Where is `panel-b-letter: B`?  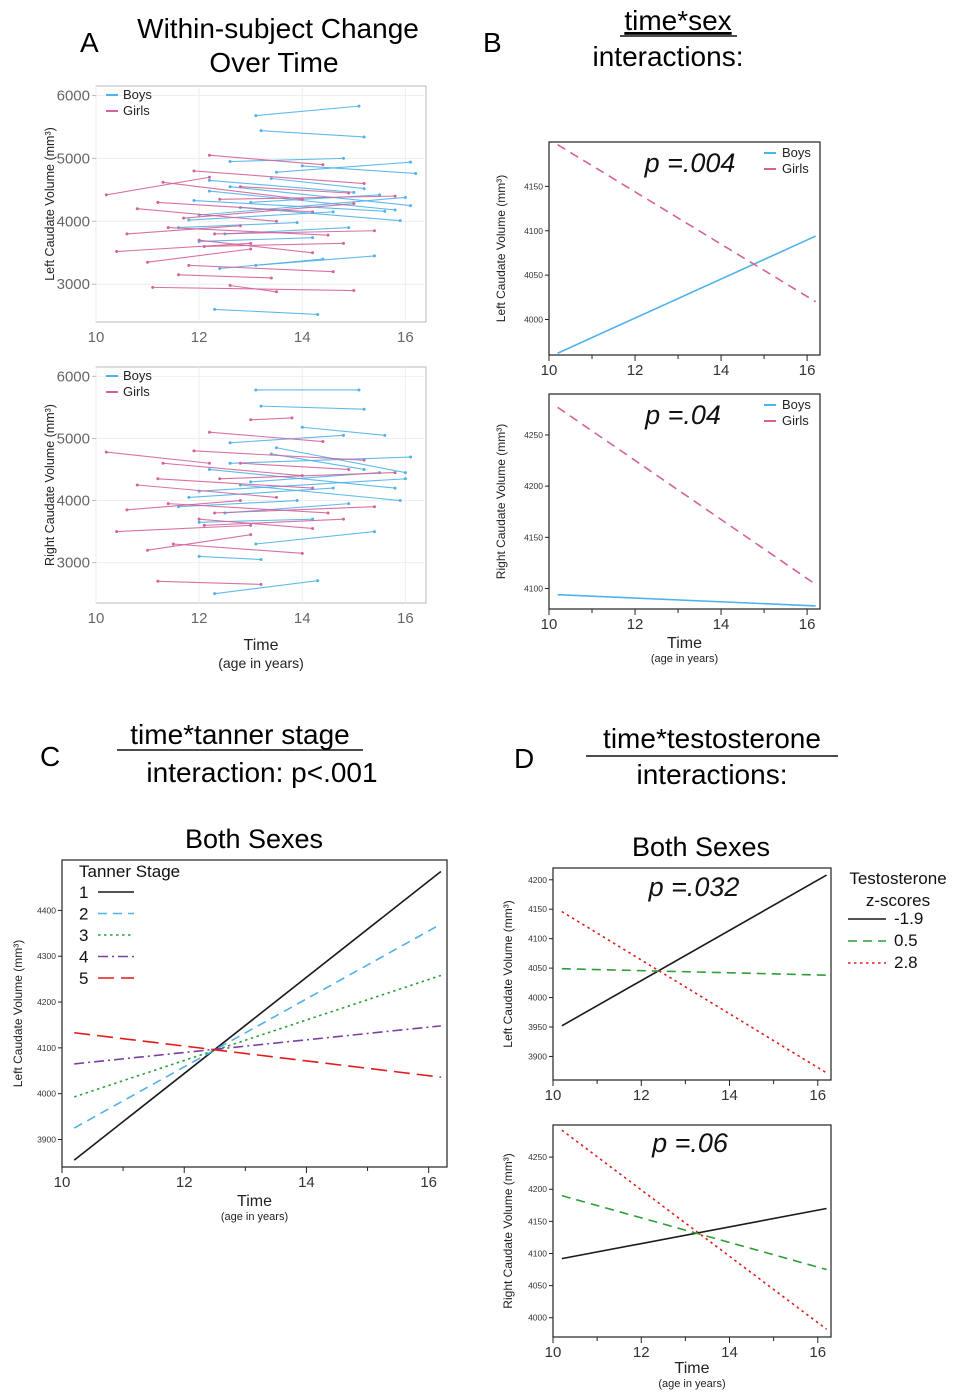
panel-b-letter: B is located at coordinates (492, 42).